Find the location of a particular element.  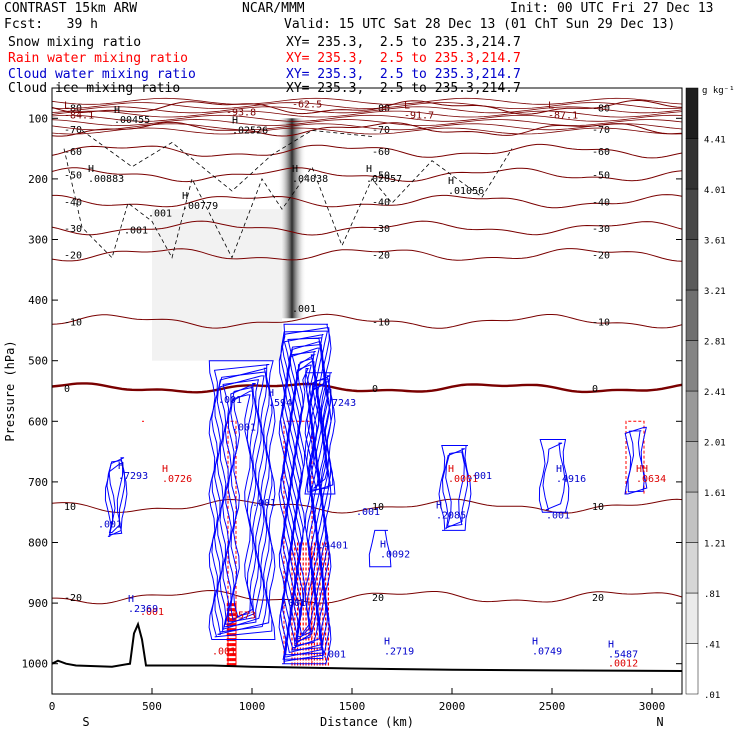

colorbar-label: 2.81 is located at coordinates (715, 343).